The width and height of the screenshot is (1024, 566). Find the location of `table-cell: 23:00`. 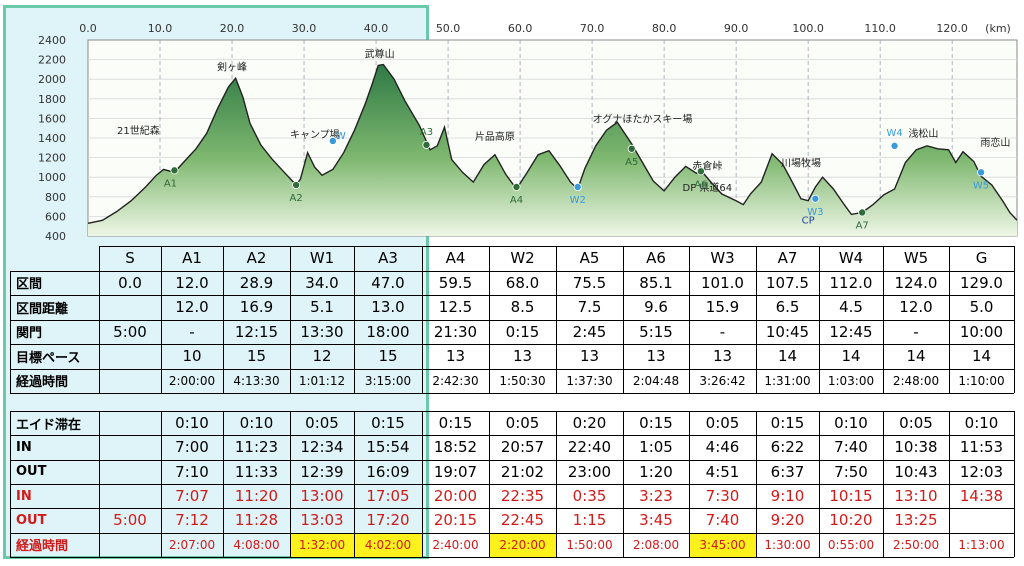

table-cell: 23:00 is located at coordinates (589, 471).